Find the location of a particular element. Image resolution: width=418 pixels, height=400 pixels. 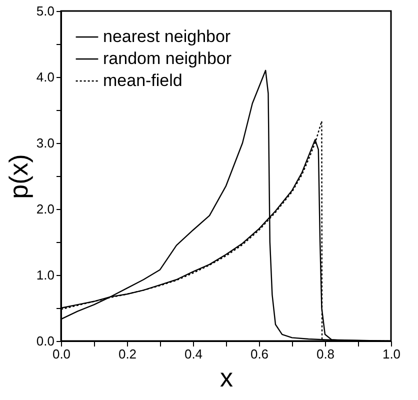

y-tick-label: 1.0 is located at coordinates (45, 275).